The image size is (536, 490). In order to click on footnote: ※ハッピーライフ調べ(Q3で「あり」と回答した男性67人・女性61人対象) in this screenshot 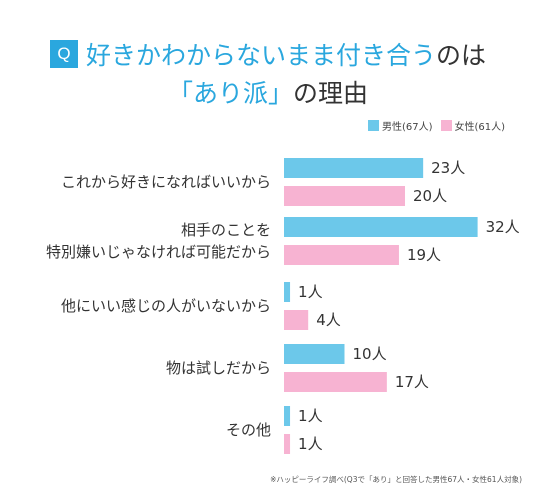, I will do `click(396, 479)`.